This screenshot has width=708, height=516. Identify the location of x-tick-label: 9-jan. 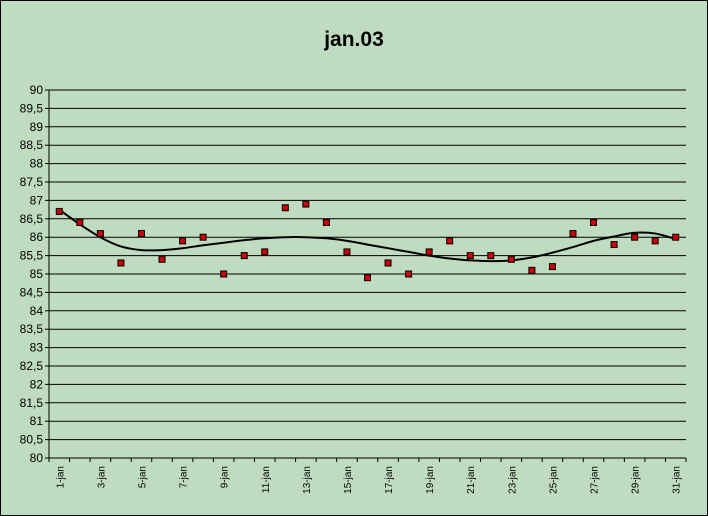
(225, 477).